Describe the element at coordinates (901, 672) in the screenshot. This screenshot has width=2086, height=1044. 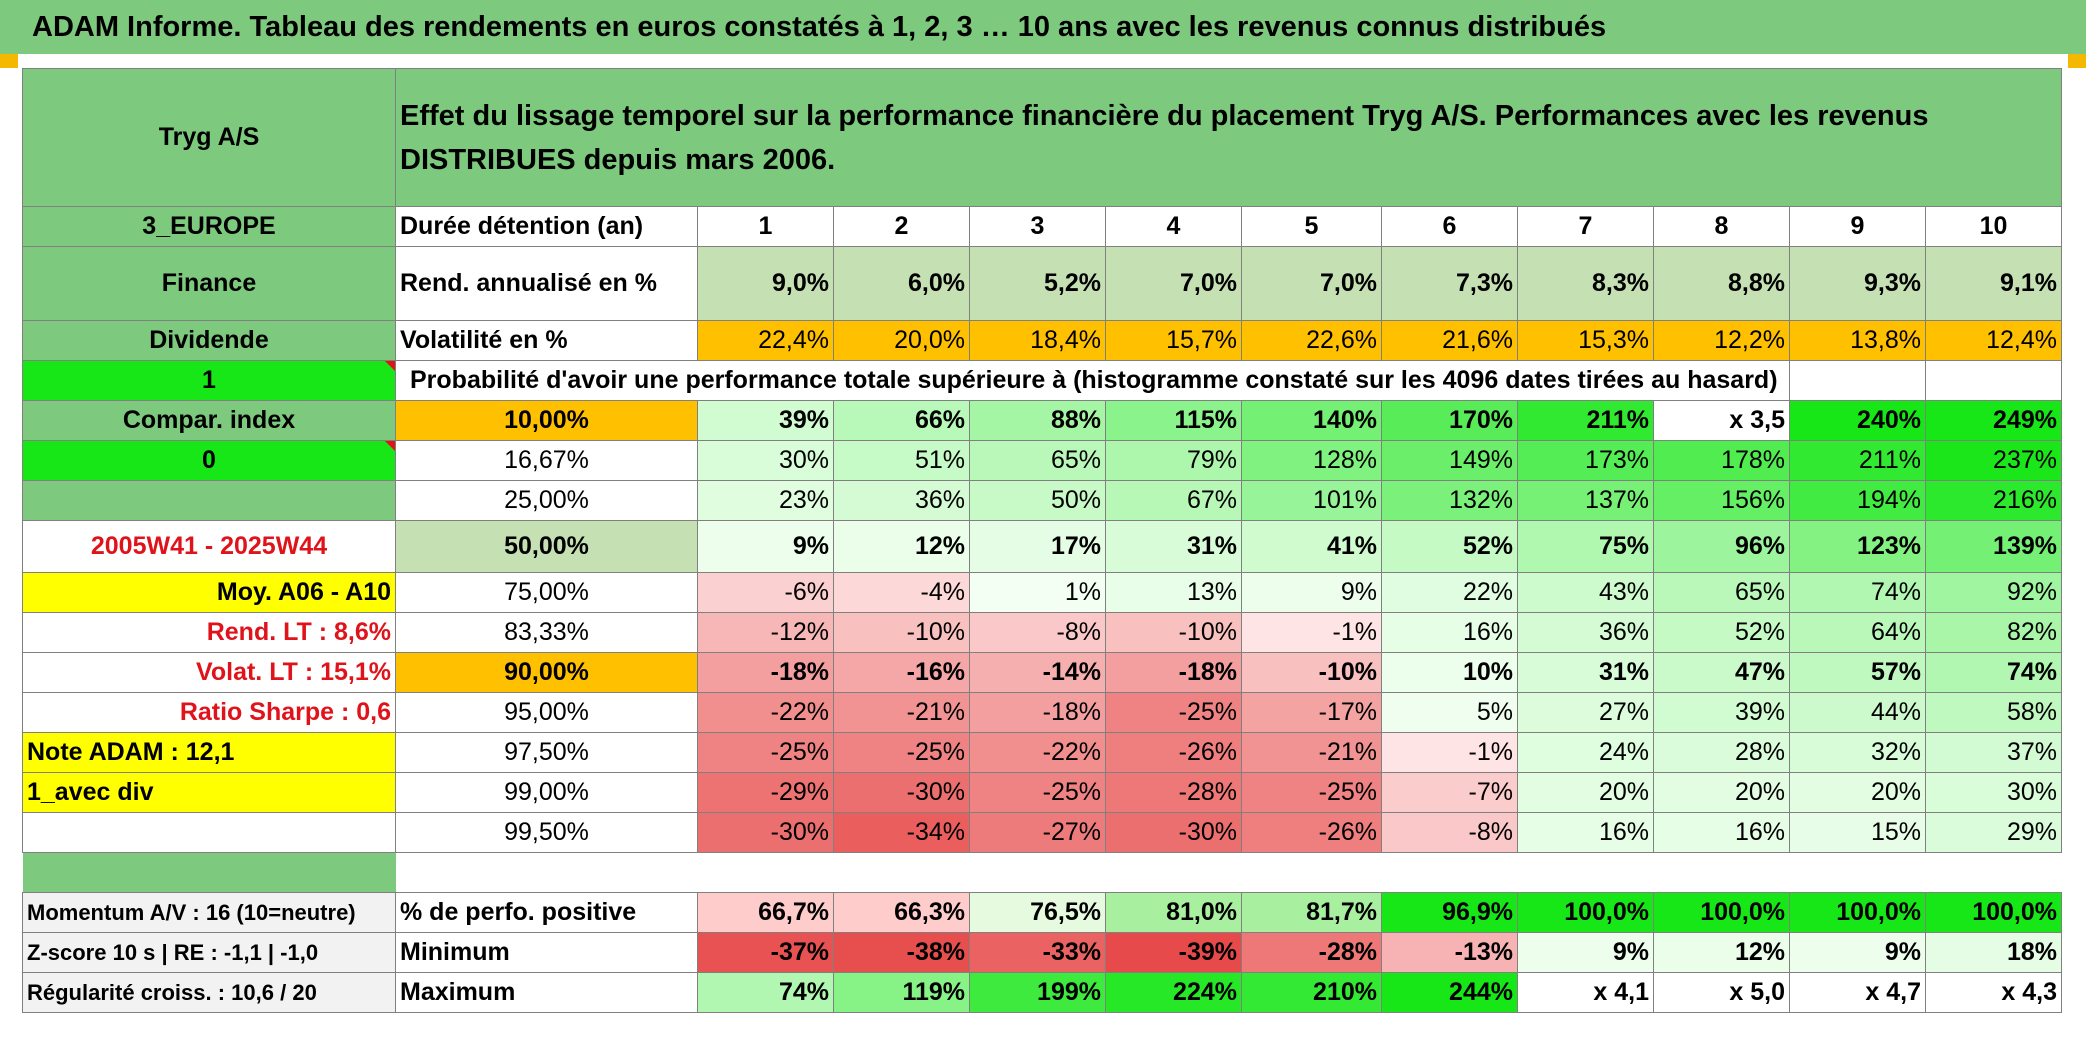
I see `distribution-cell: -16%` at that location.